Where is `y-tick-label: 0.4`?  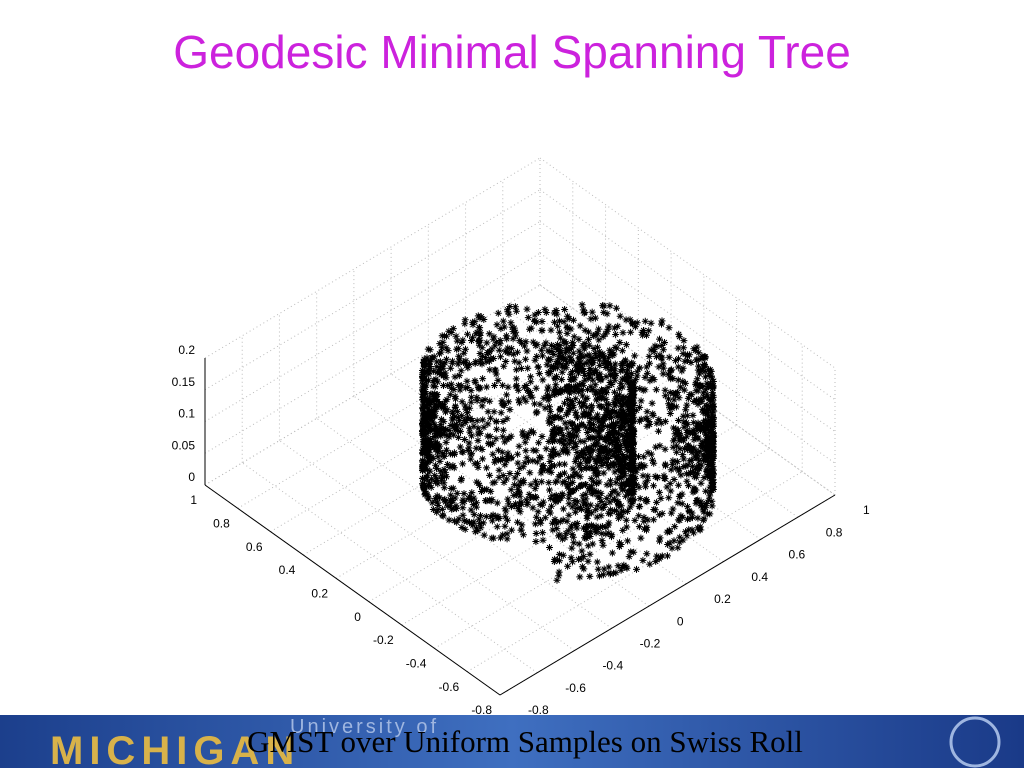 y-tick-label: 0.4 is located at coordinates (759, 577).